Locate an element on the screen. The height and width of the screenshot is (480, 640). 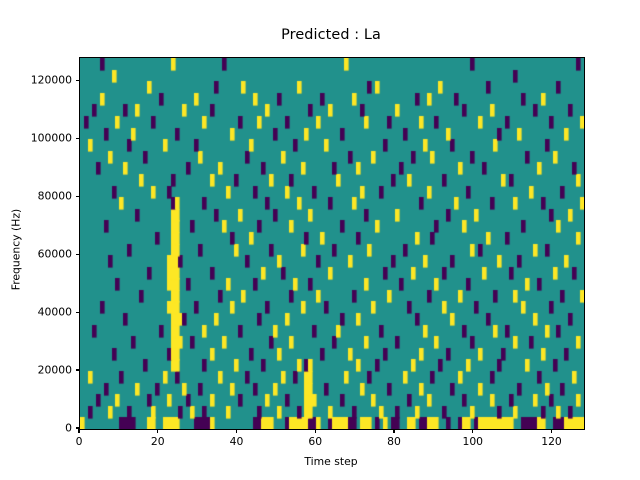
y-axis-tick-label: 40000 is located at coordinates (54, 312).